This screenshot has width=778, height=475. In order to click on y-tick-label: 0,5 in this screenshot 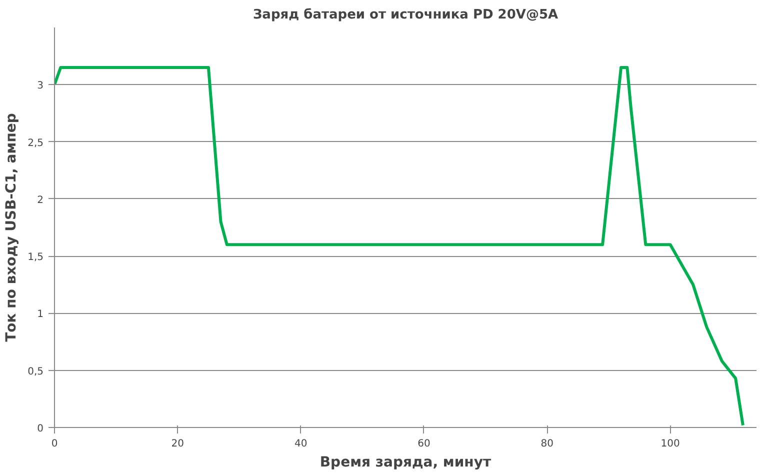, I will do `click(36, 372)`.